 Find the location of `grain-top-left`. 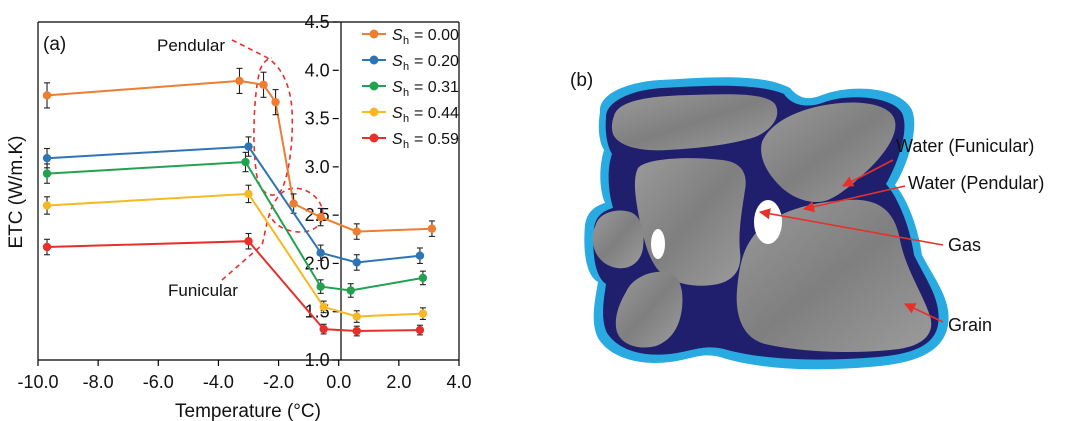

grain-top-left is located at coordinates (694, 122).